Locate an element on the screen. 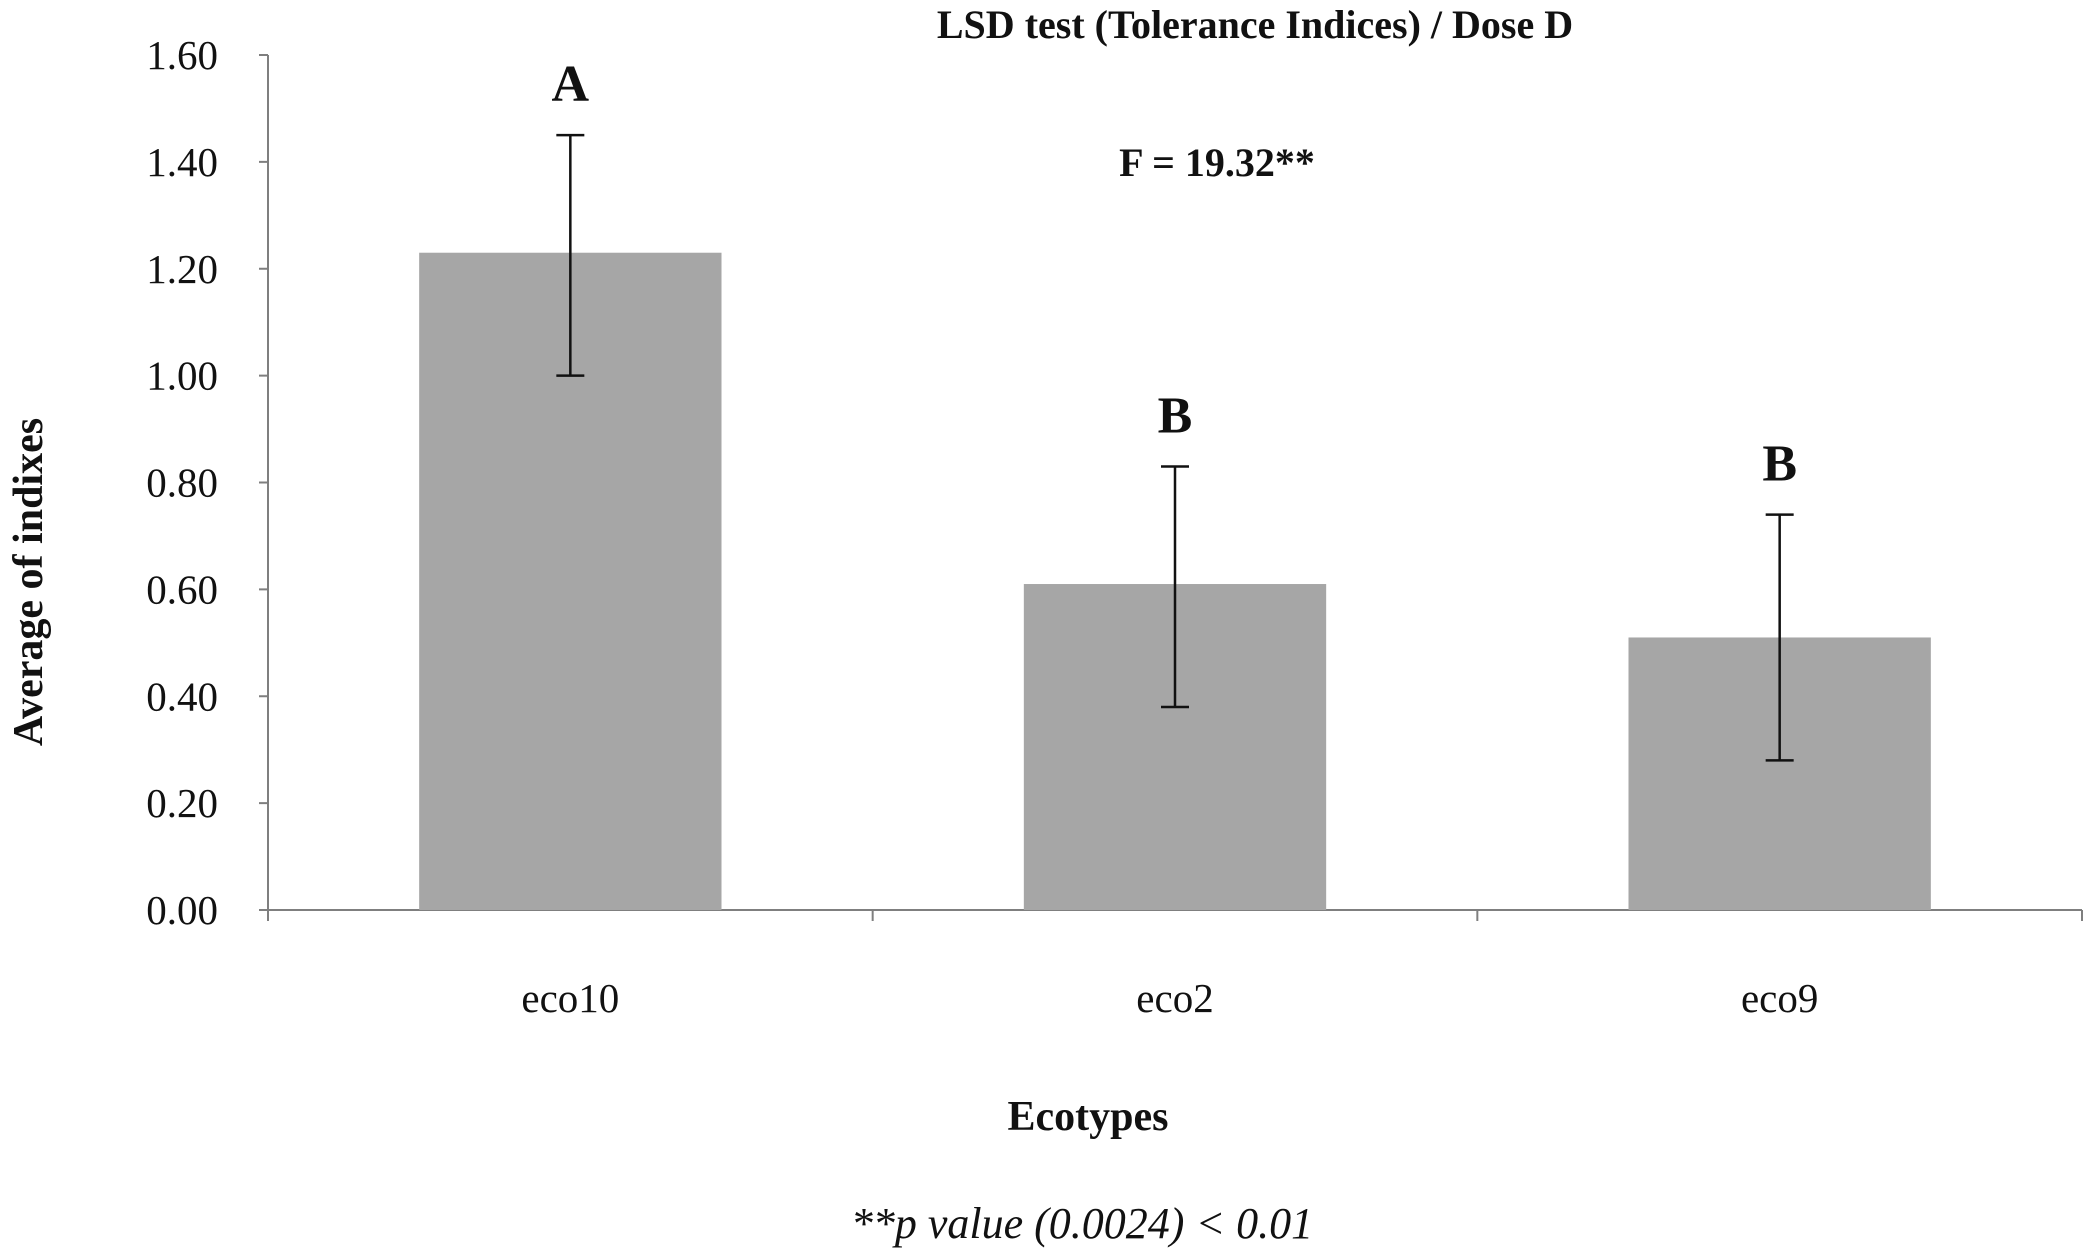 Image resolution: width=2091 pixels, height=1258 pixels. y-tick-label: 0.80 is located at coordinates (182, 483).